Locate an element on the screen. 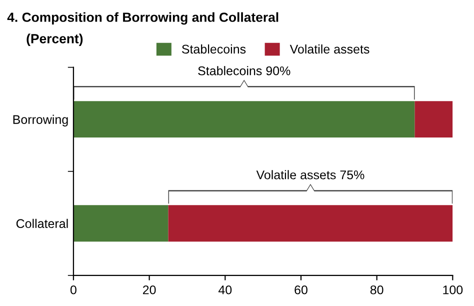  x-tick-label: 20 is located at coordinates (149, 289).